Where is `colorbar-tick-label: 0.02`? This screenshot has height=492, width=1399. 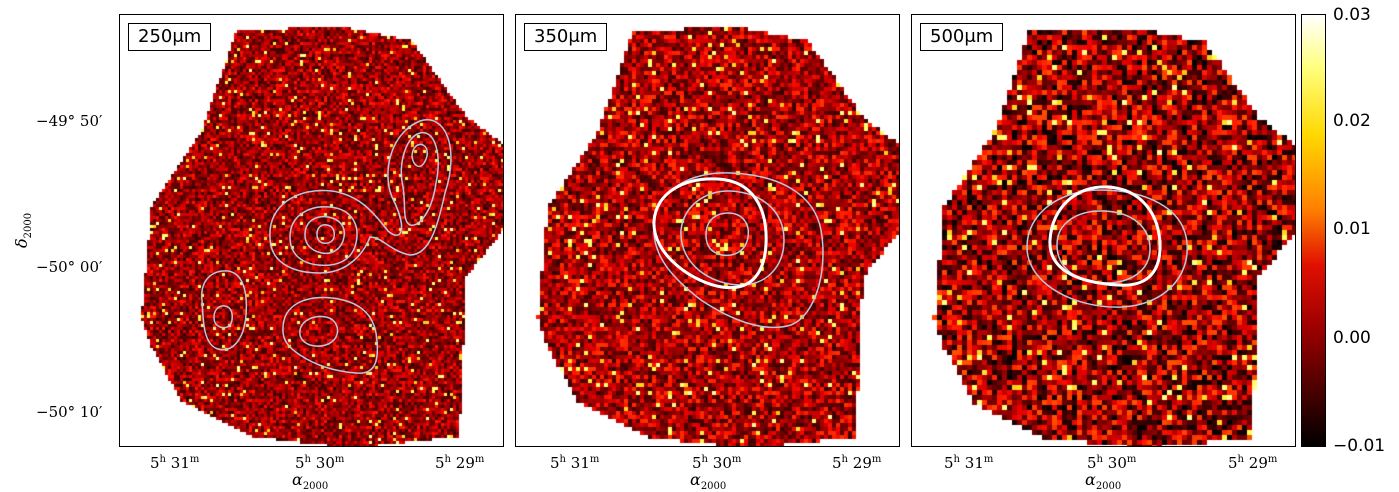
colorbar-tick-label: 0.02 is located at coordinates (1352, 121).